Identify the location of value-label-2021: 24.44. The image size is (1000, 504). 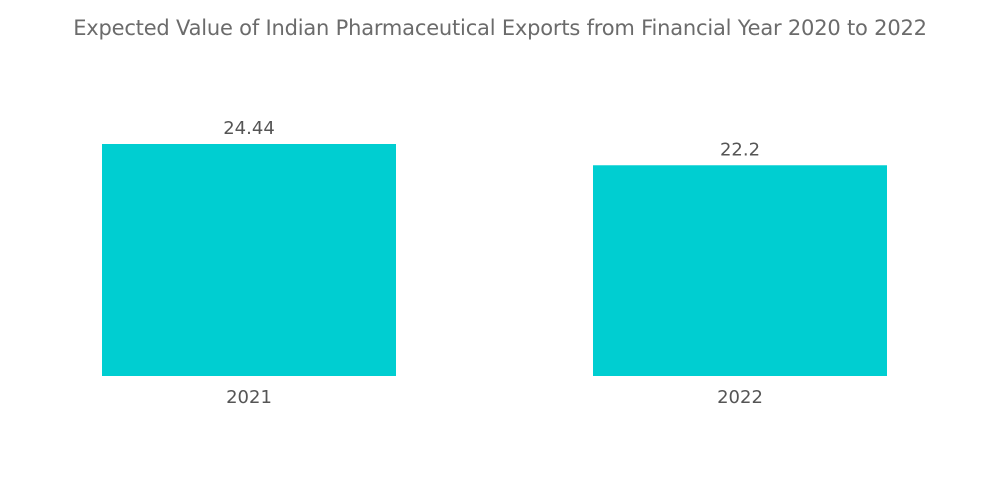
(249, 128).